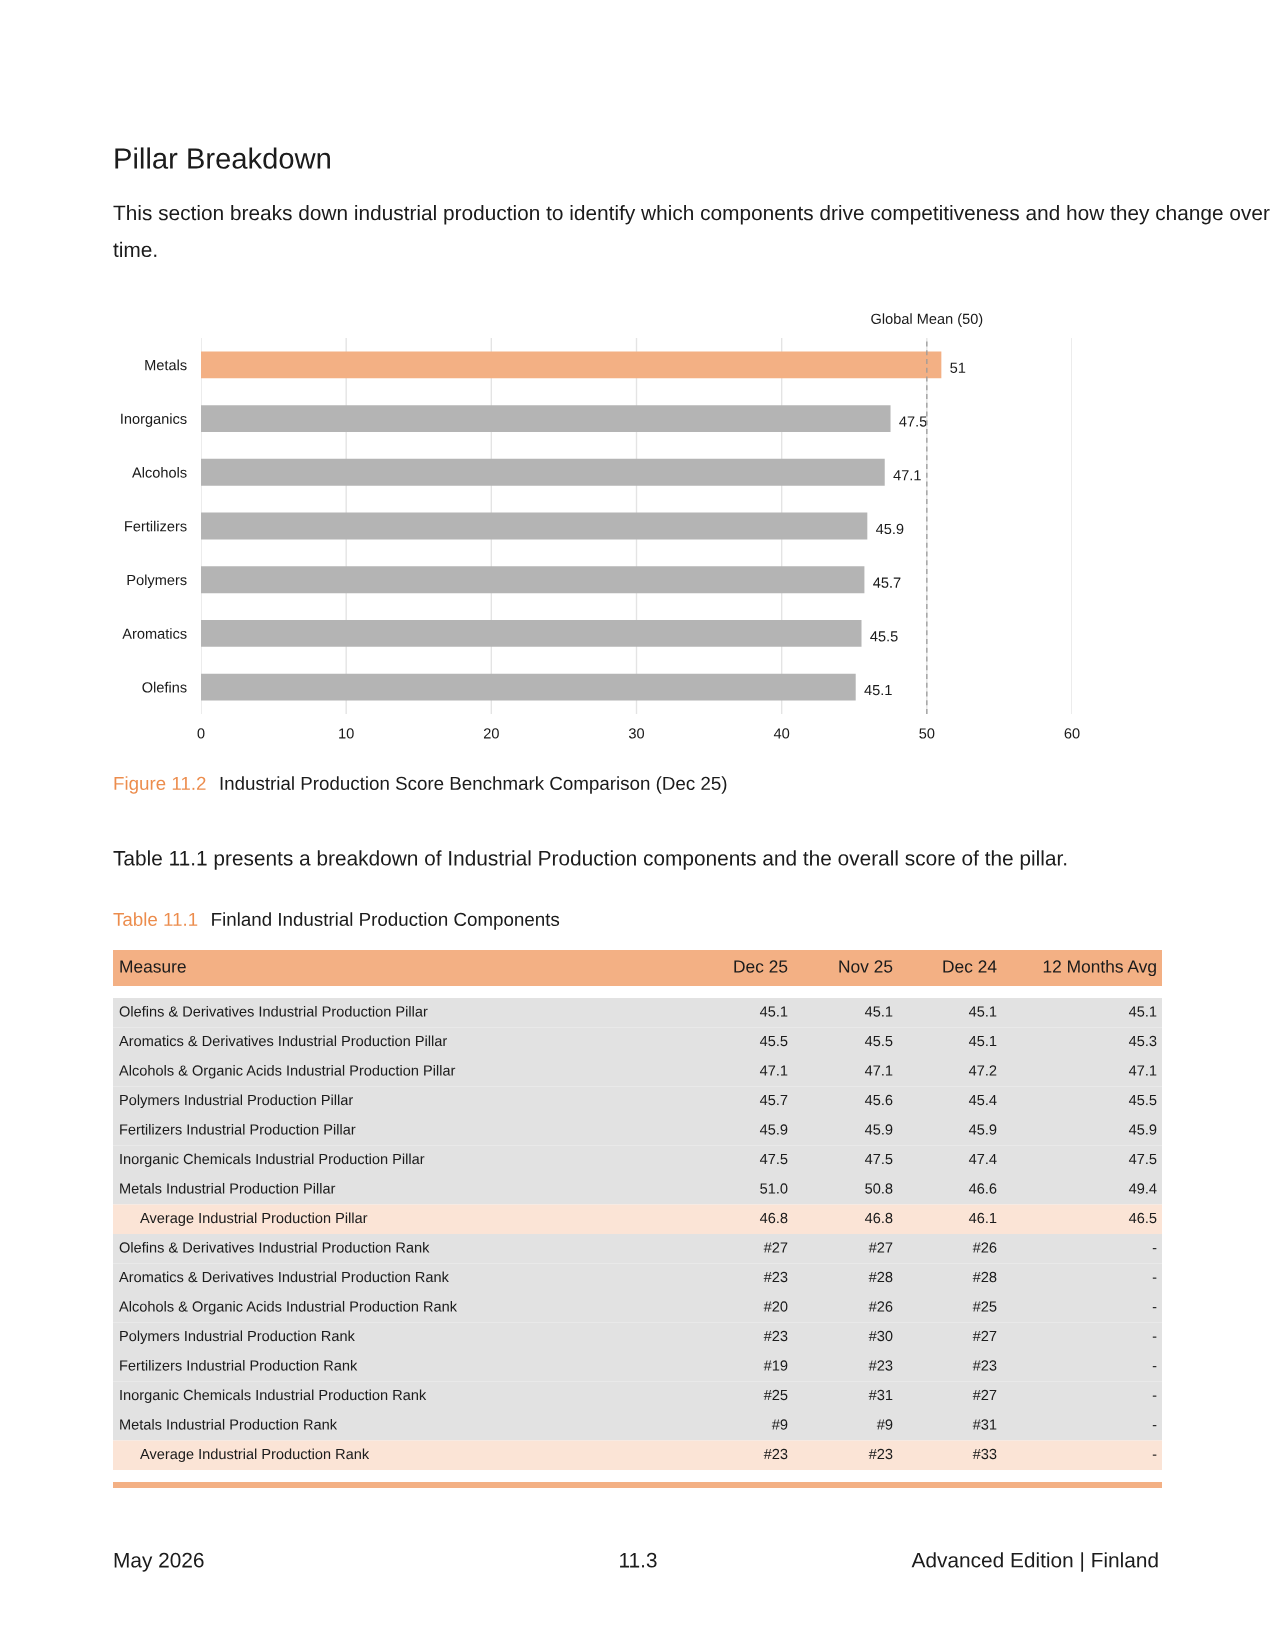 The image size is (1275, 1650). I want to click on text: #30, so click(880, 1336).